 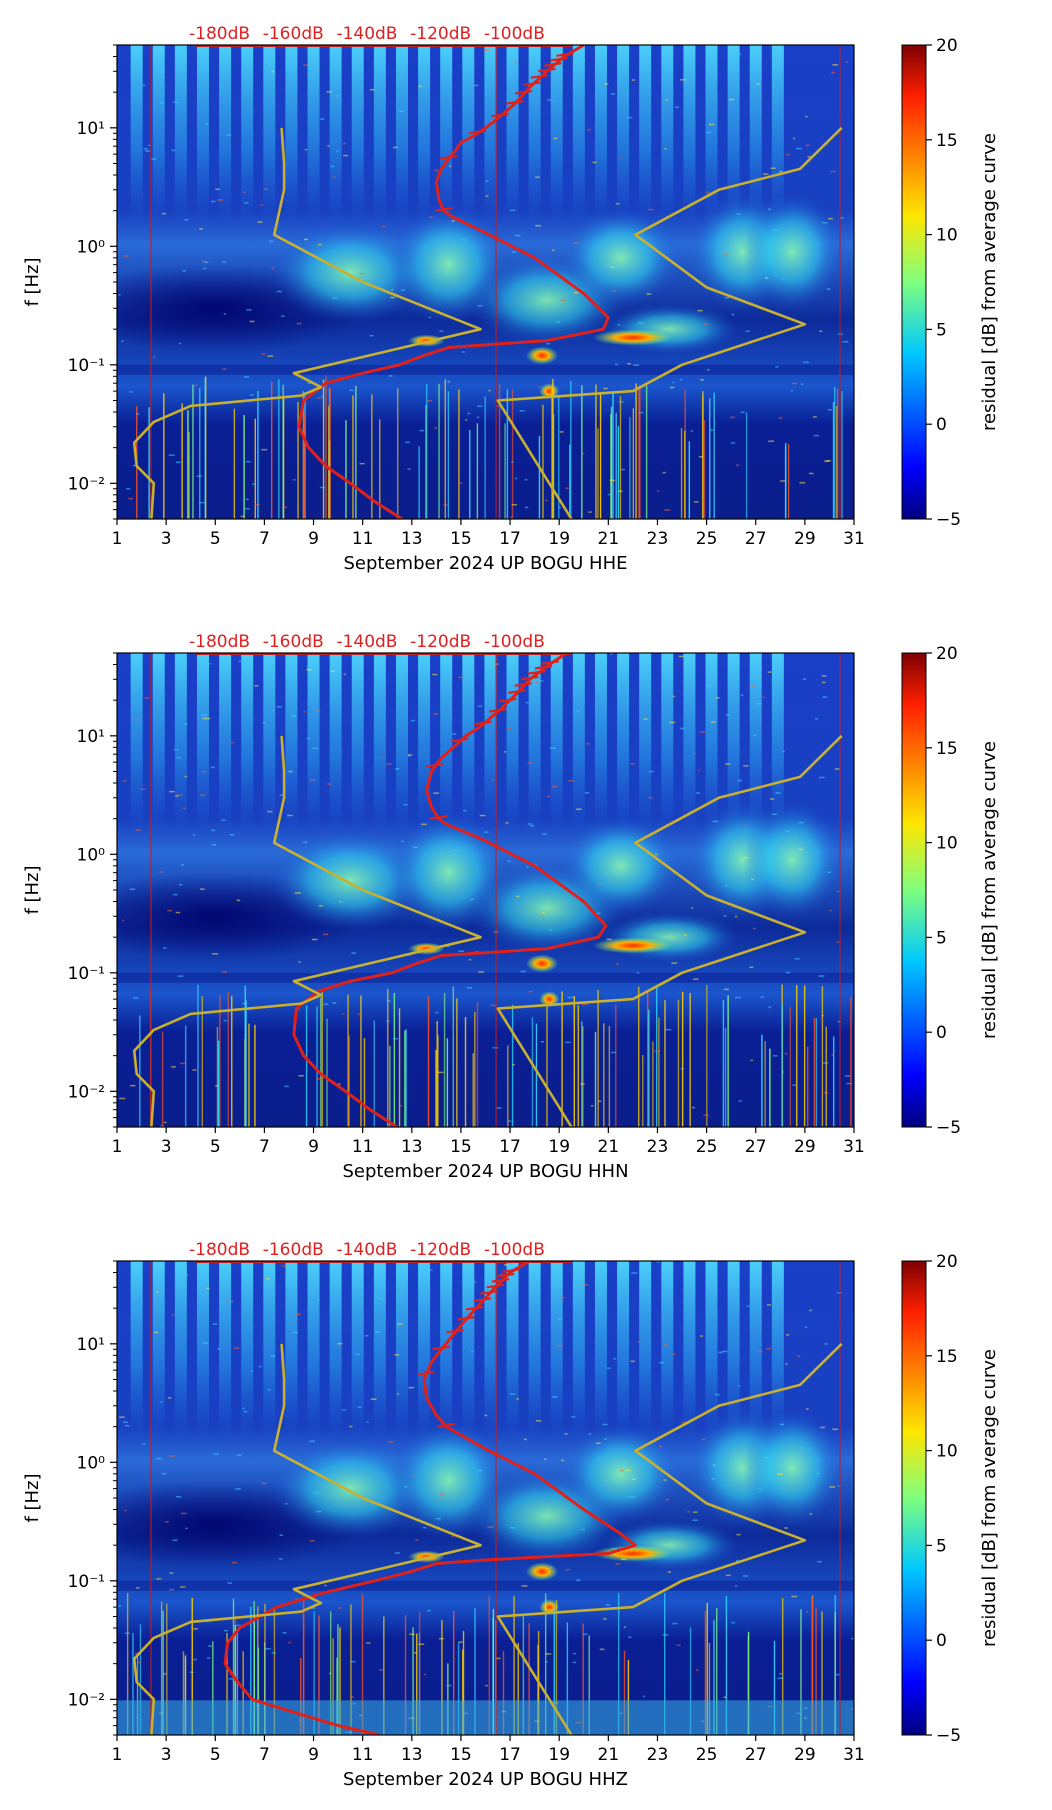 I want to click on average-spectrum-line, so click(x=430, y=1498).